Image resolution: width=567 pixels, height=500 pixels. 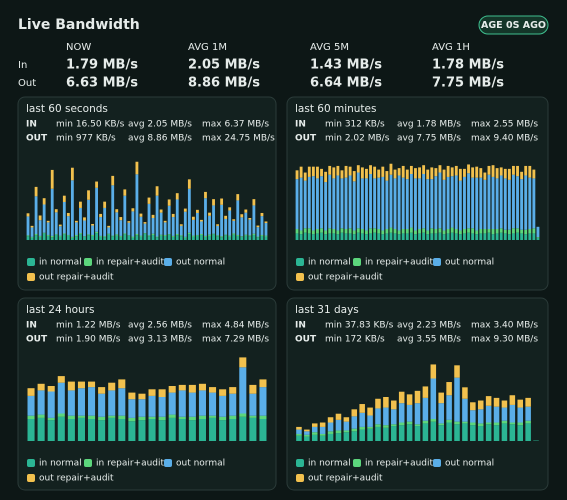 I want to click on stats-min: min 977 KB/s, so click(x=86, y=139).